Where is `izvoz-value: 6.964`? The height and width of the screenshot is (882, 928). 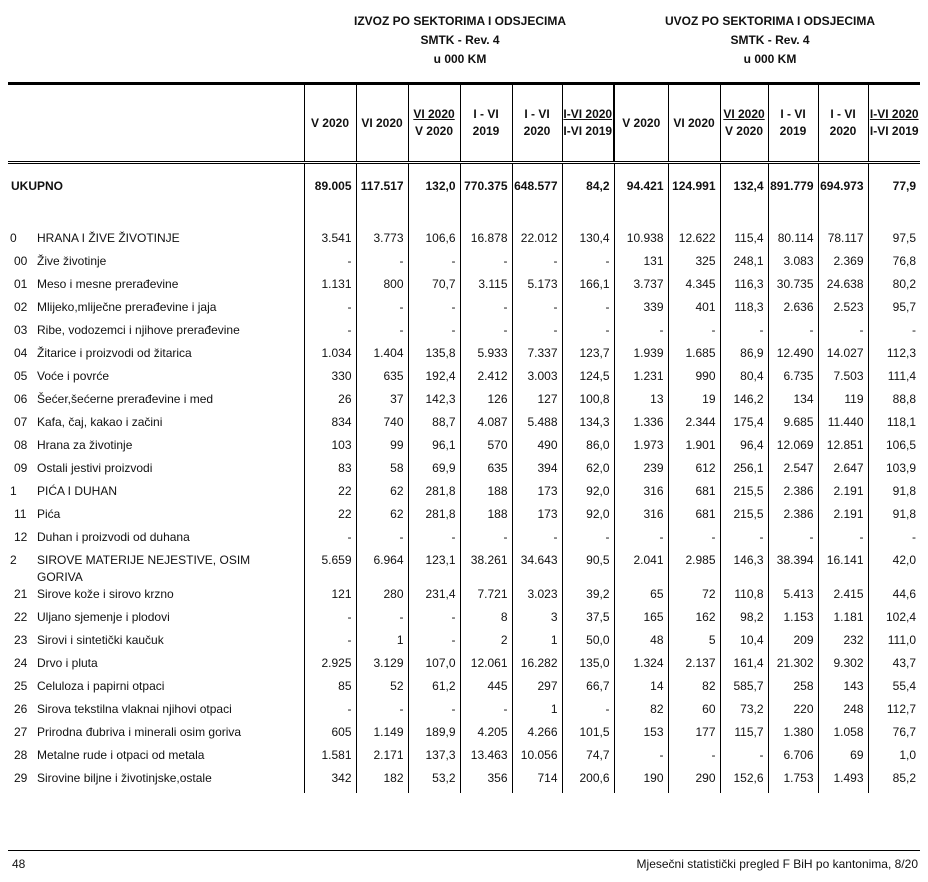 izvoz-value: 6.964 is located at coordinates (381, 569).